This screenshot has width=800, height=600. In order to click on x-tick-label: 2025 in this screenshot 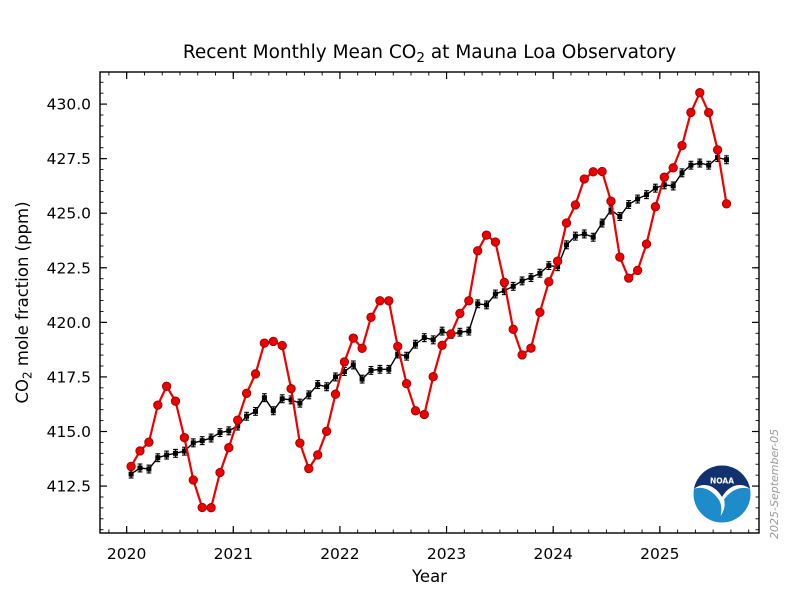, I will do `click(659, 554)`.